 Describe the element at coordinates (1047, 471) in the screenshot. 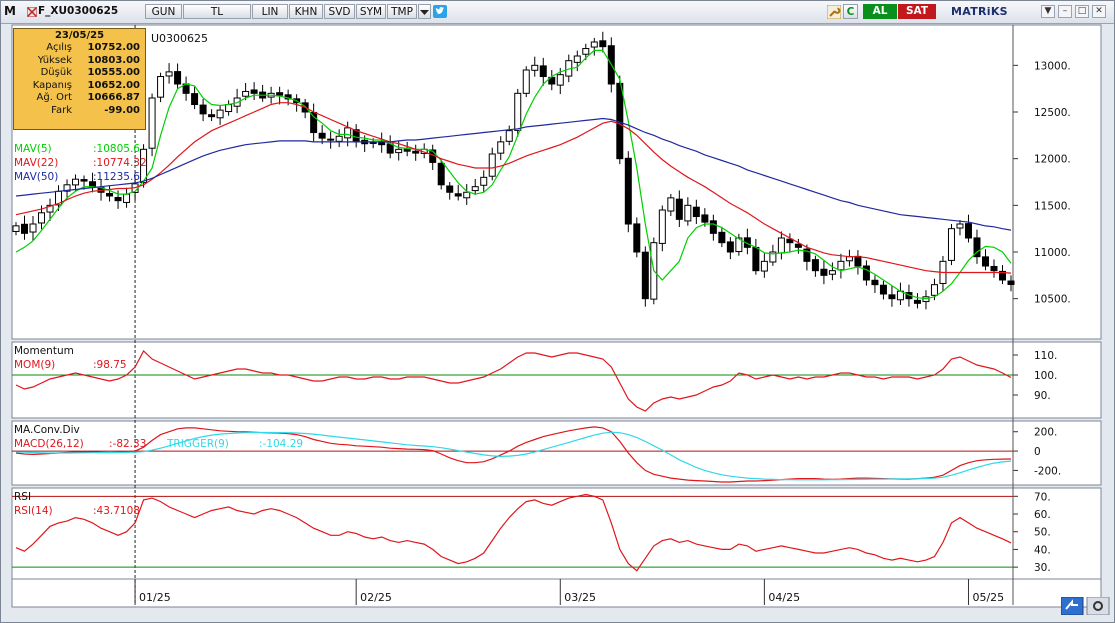

I see `y-tick-label: -200.` at that location.